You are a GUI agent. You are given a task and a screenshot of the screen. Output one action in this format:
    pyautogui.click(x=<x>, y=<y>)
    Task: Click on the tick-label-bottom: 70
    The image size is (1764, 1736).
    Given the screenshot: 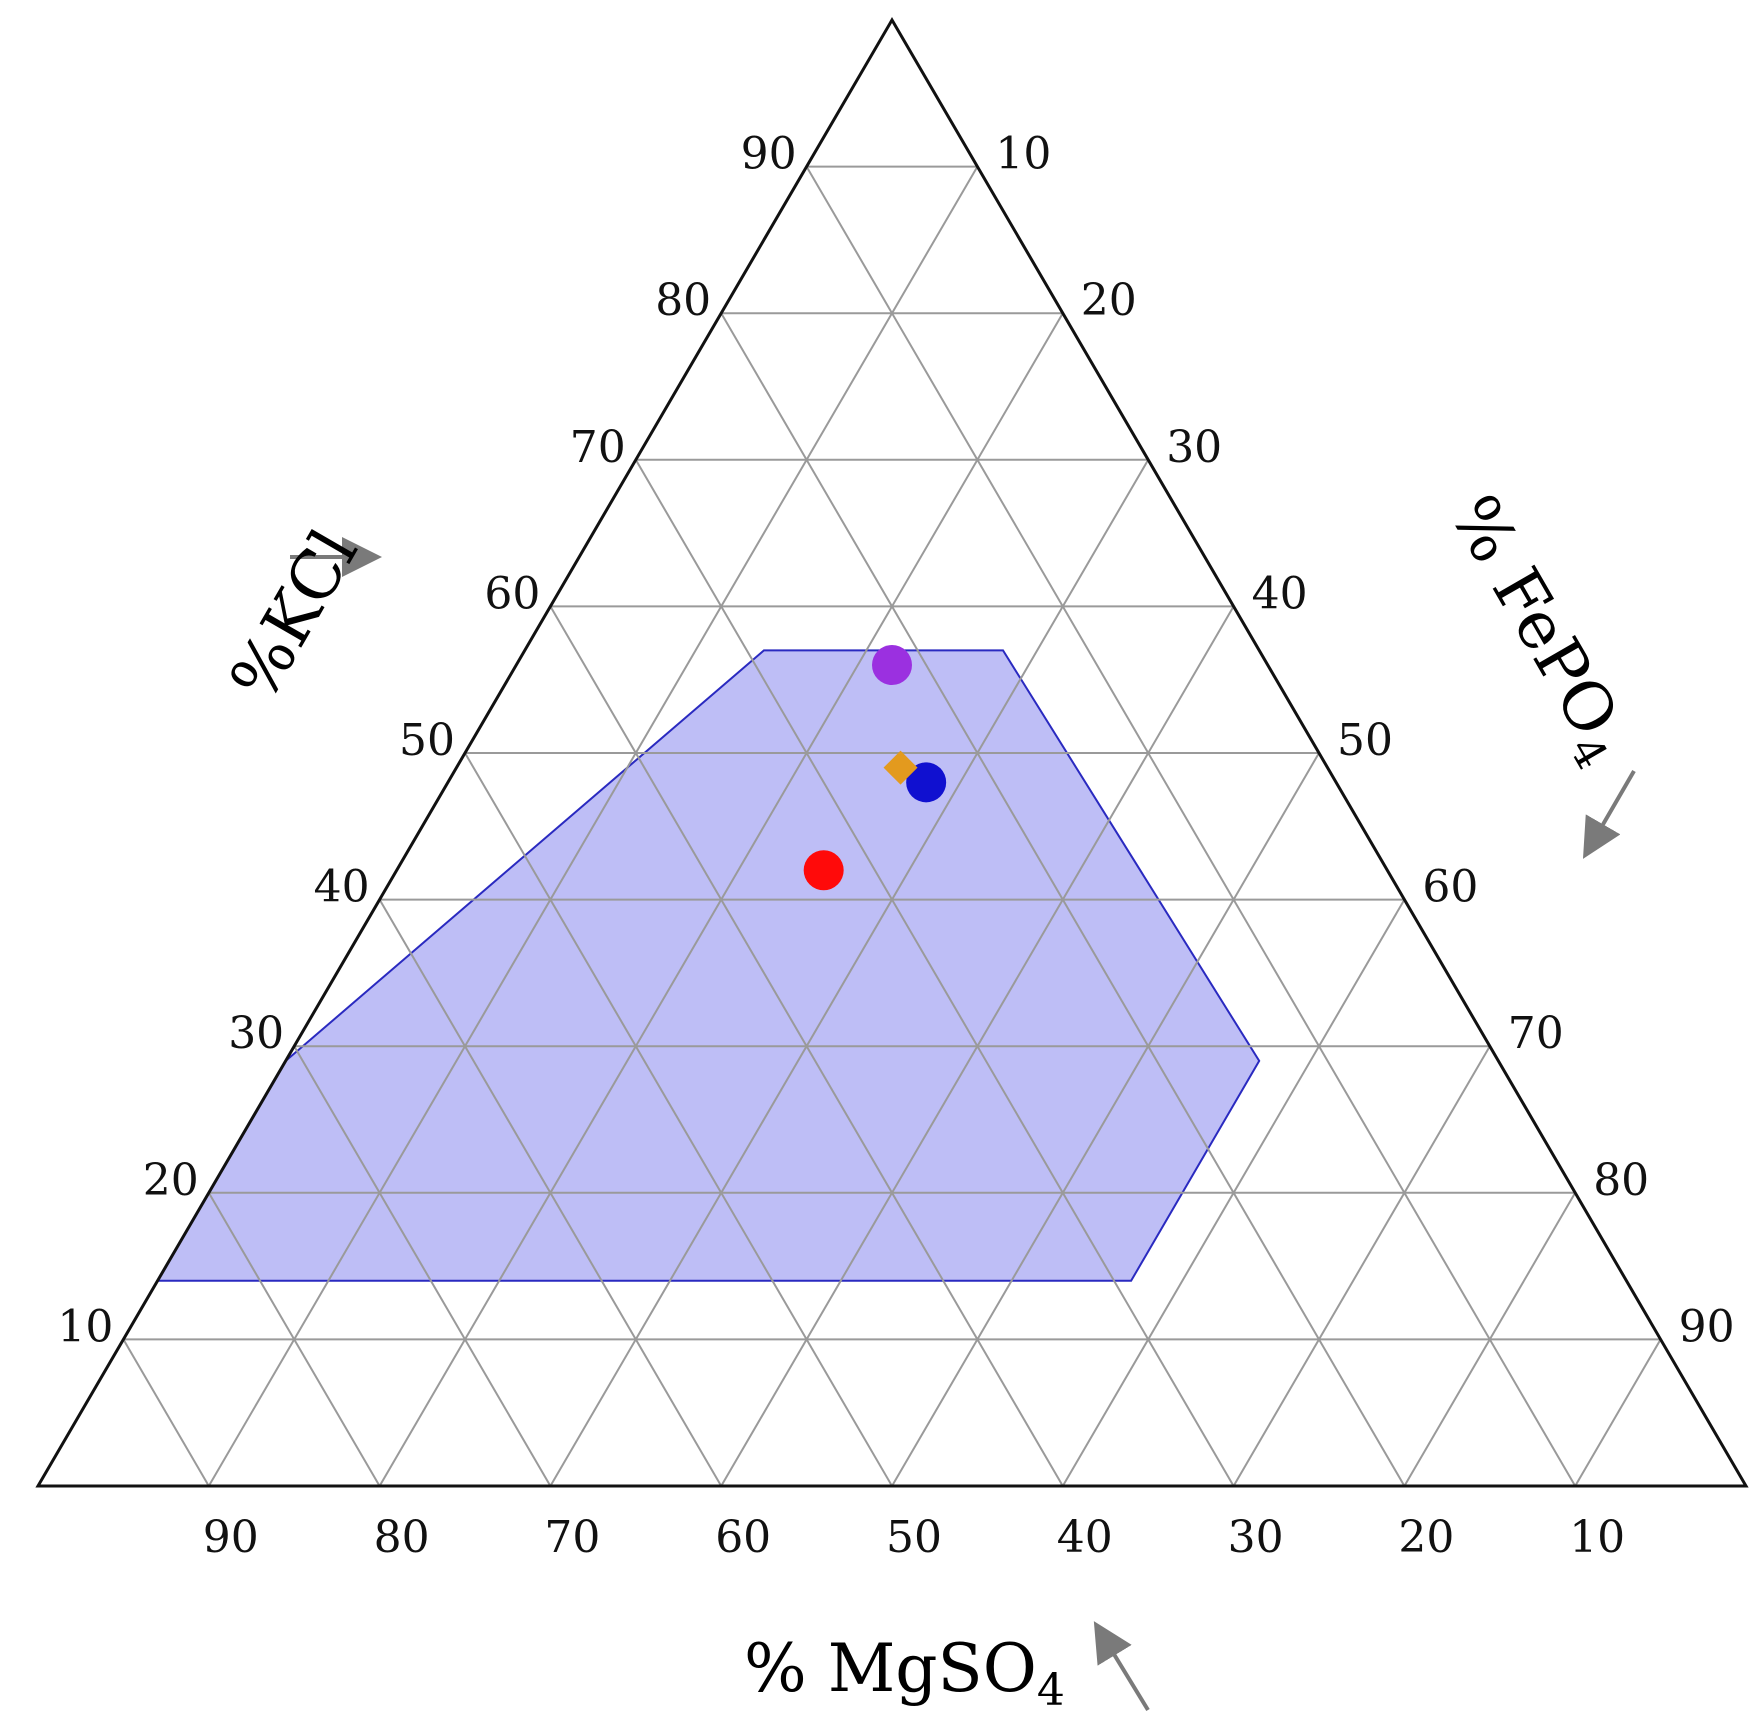 What is the action you would take?
    pyautogui.click(x=572, y=1537)
    